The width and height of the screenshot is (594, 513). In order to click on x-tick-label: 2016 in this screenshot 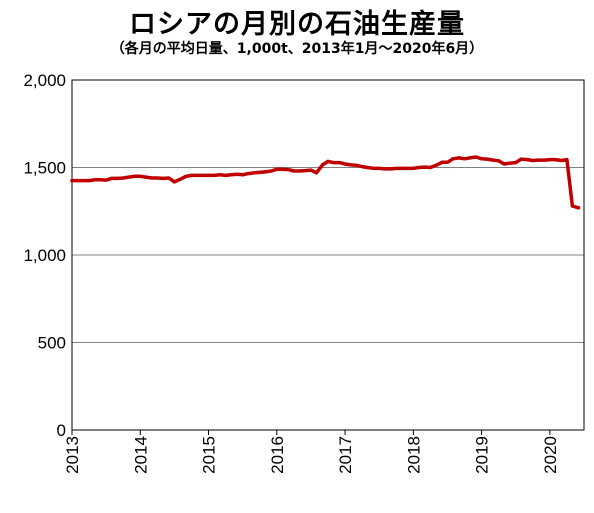, I will do `click(277, 455)`.